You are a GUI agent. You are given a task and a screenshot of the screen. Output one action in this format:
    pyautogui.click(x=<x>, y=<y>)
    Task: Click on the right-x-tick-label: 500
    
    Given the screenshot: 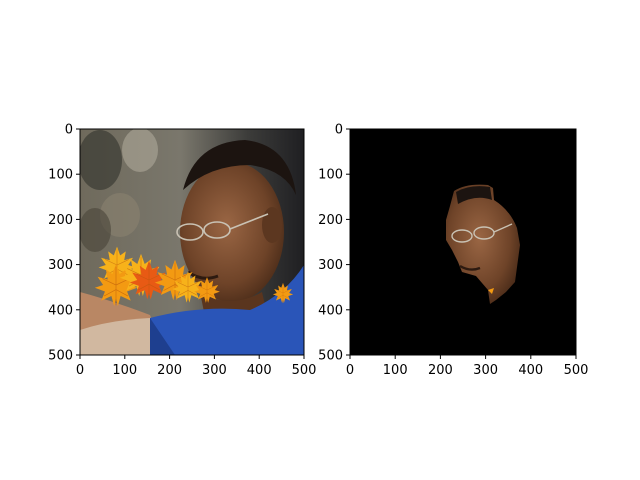 What is the action you would take?
    pyautogui.click(x=576, y=370)
    